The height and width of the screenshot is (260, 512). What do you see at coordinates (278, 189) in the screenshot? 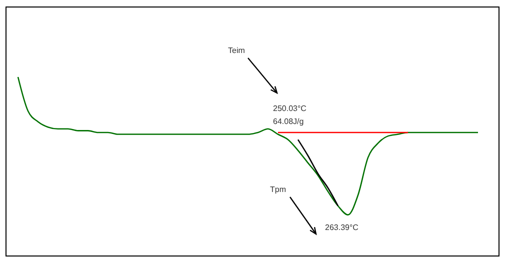
I see `annotation: Tpm` at bounding box center [278, 189].